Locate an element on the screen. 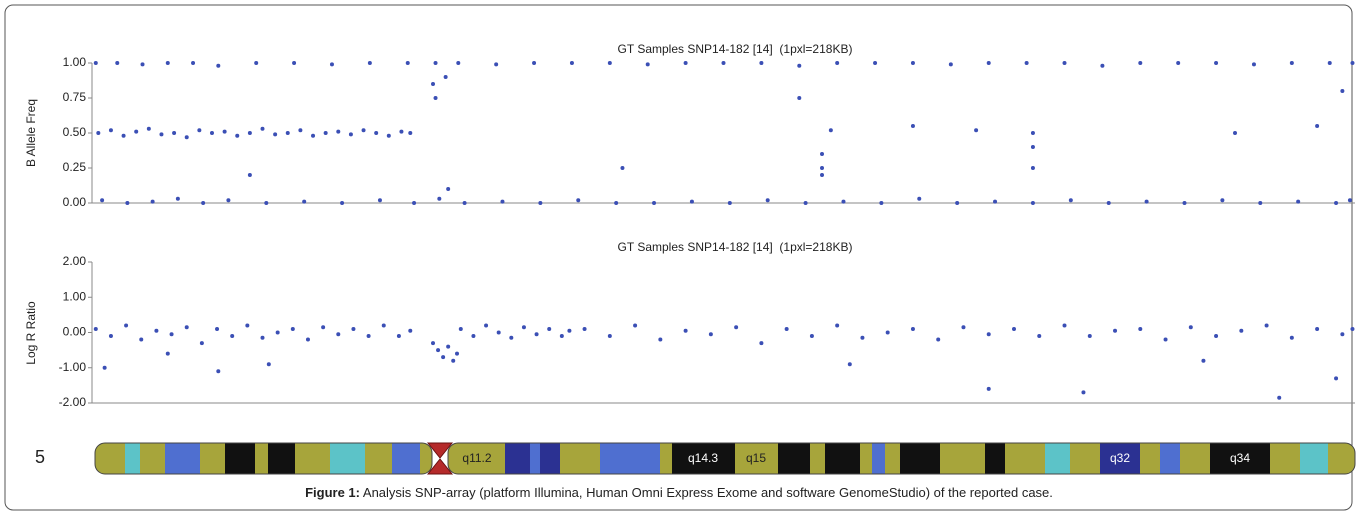 This screenshot has width=1358, height=520. chart-title: GT Samples SNP14-182 [14] (1pxl=218KB) is located at coordinates (735, 247).